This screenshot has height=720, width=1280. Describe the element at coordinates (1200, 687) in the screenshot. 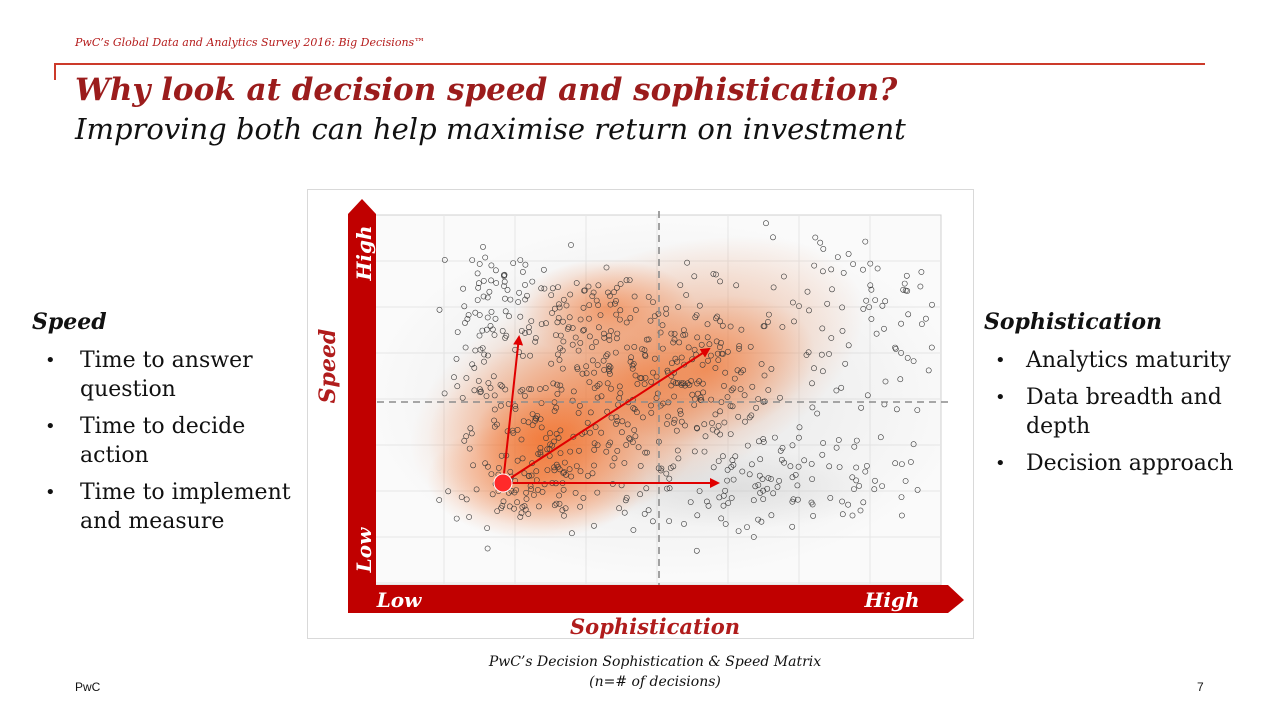

I see `page-number: 7` at that location.